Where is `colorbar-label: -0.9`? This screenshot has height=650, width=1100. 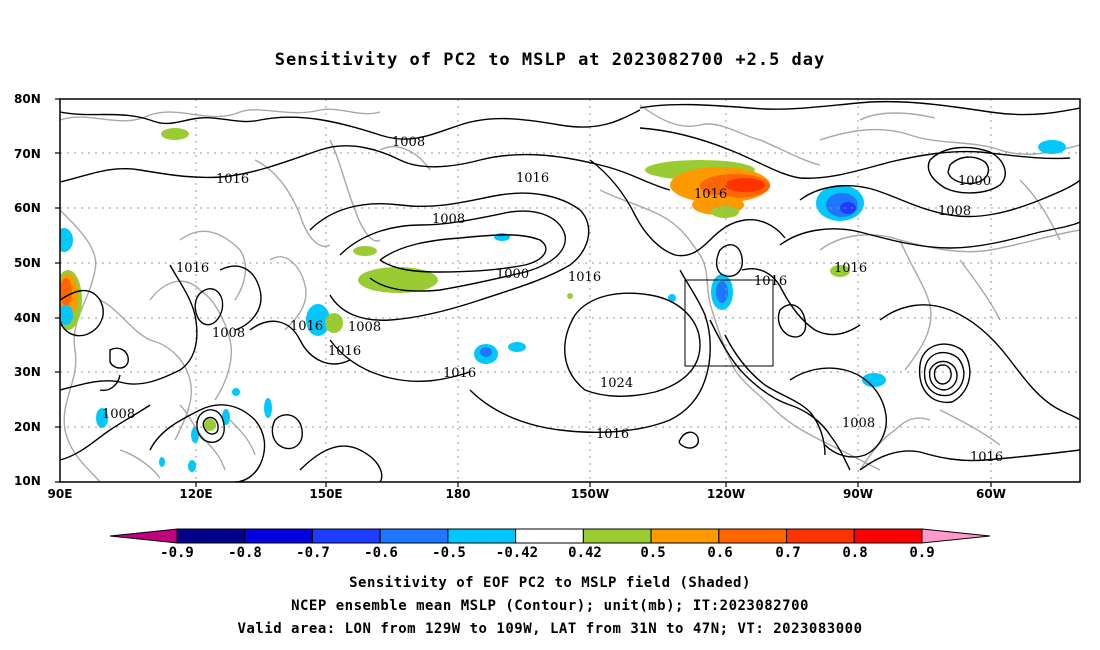 colorbar-label: -0.9 is located at coordinates (177, 553).